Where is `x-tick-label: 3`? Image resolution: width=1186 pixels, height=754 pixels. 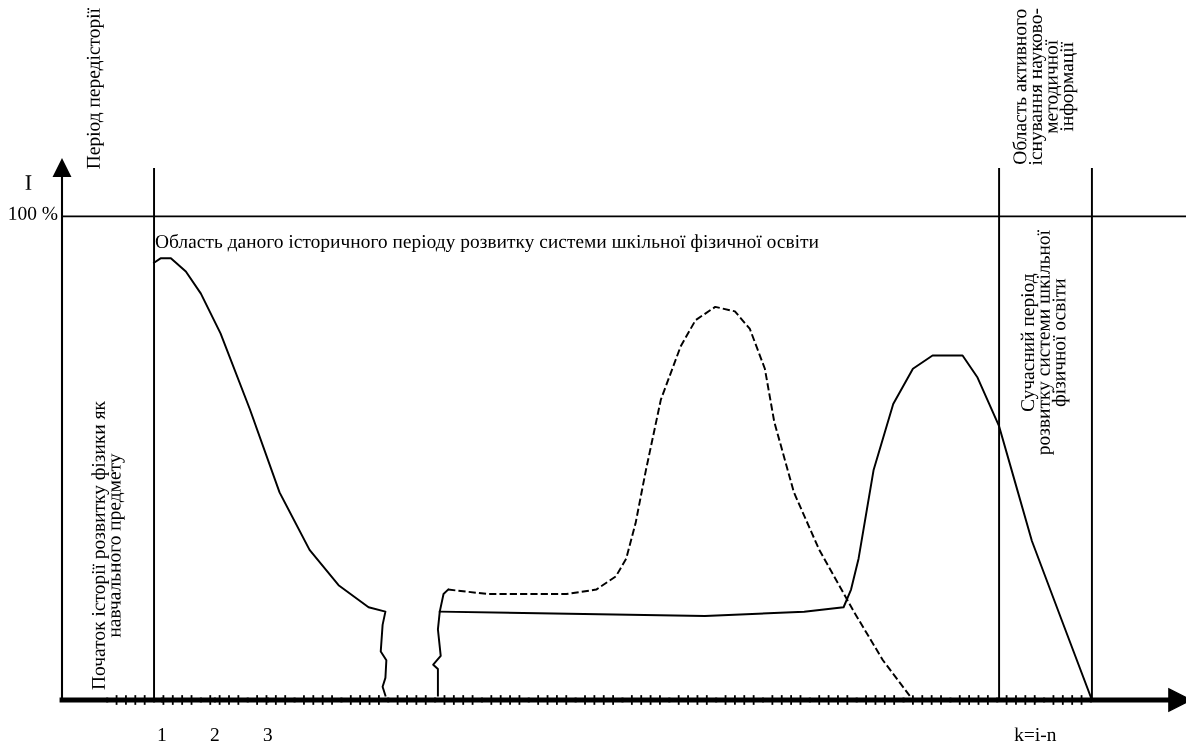 x-tick-label: 3 is located at coordinates (267, 735).